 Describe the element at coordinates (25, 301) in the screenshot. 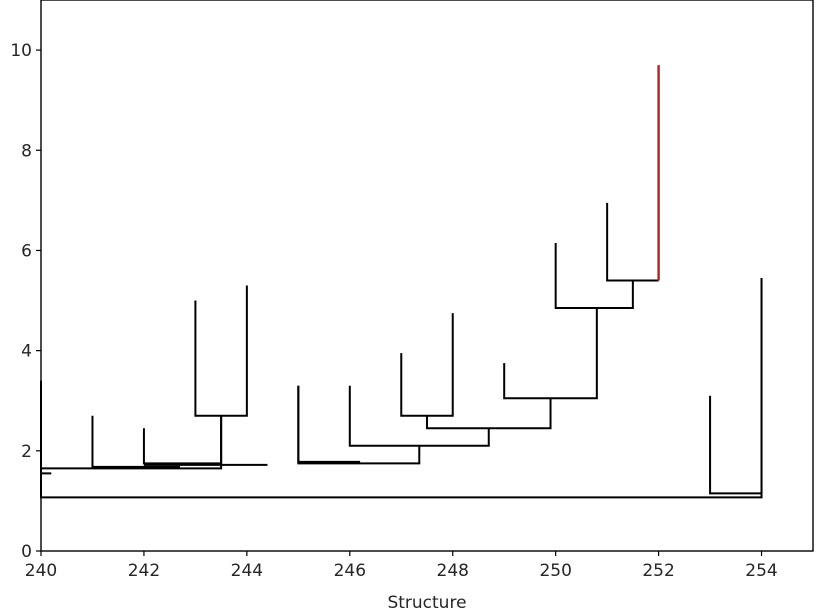

I see `y-axis-ticks: 0 2 4 6 8 10` at that location.